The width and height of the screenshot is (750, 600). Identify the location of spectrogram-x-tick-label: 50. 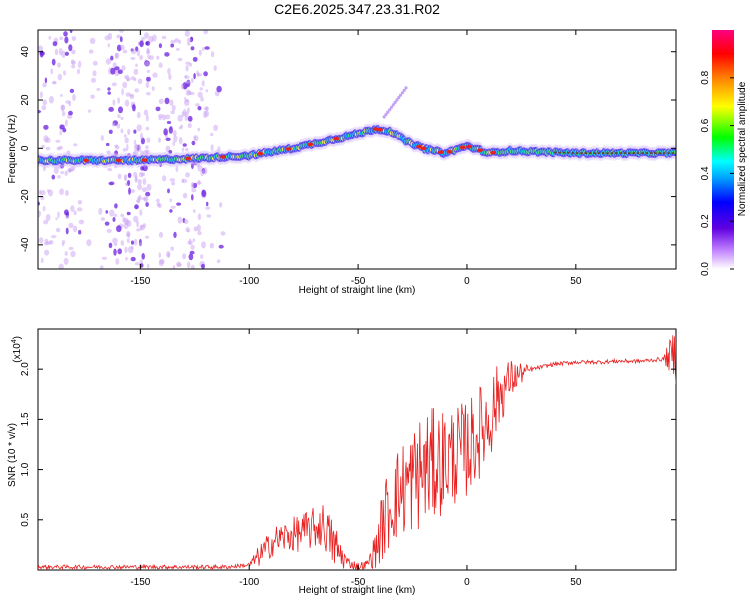
(576, 281).